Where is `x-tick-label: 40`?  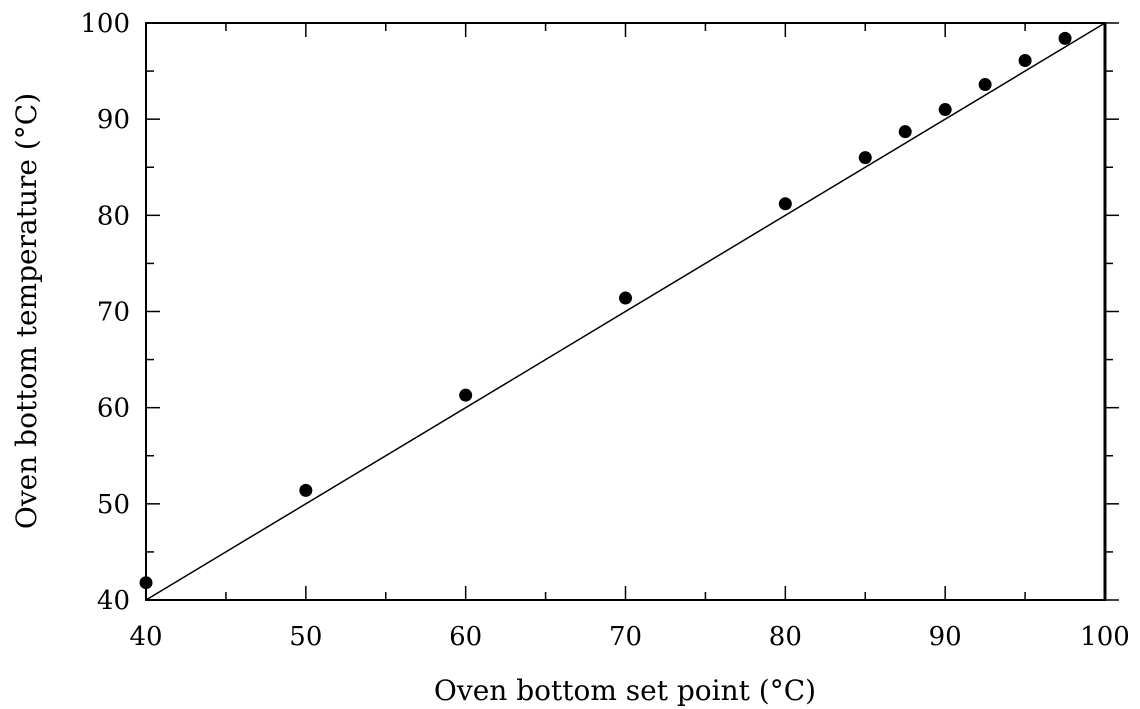 x-tick-label: 40 is located at coordinates (145, 637).